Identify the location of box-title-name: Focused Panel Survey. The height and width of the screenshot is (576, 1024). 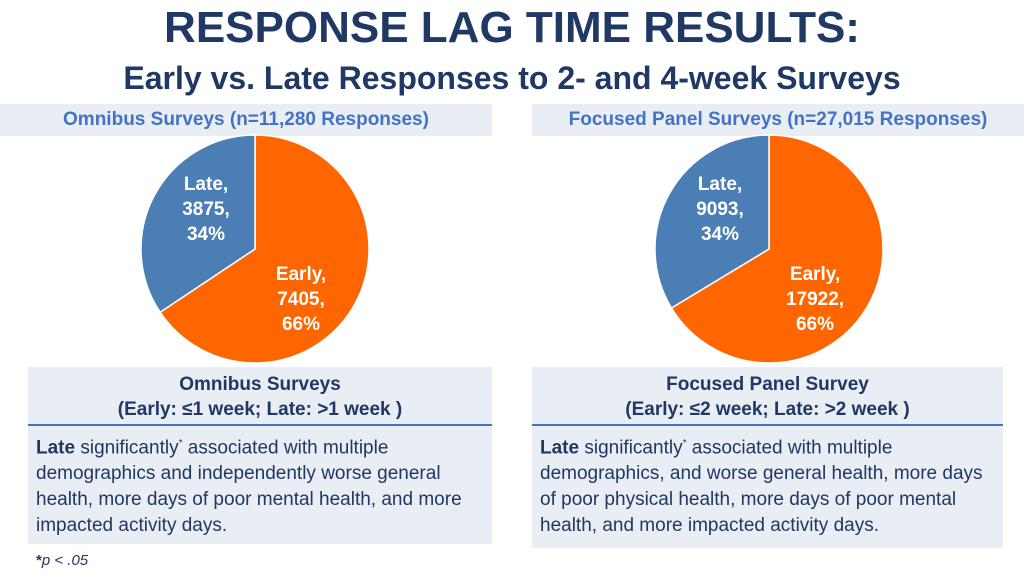
(767, 384).